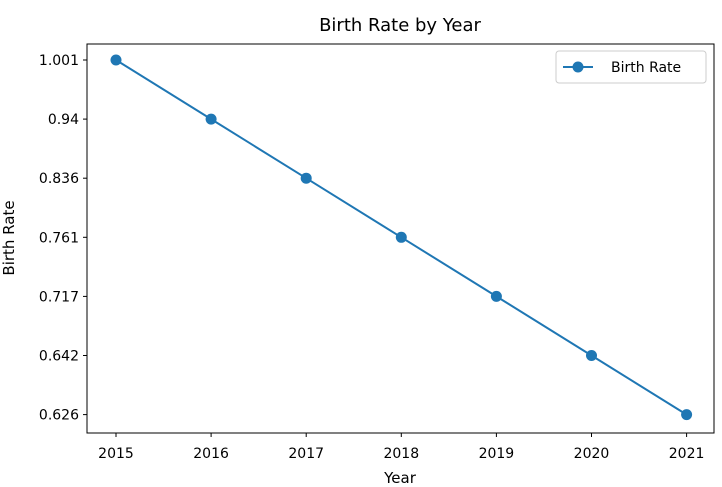 The height and width of the screenshot is (487, 722). Describe the element at coordinates (59, 179) in the screenshot. I see `y-tick-label: 0.836` at that location.